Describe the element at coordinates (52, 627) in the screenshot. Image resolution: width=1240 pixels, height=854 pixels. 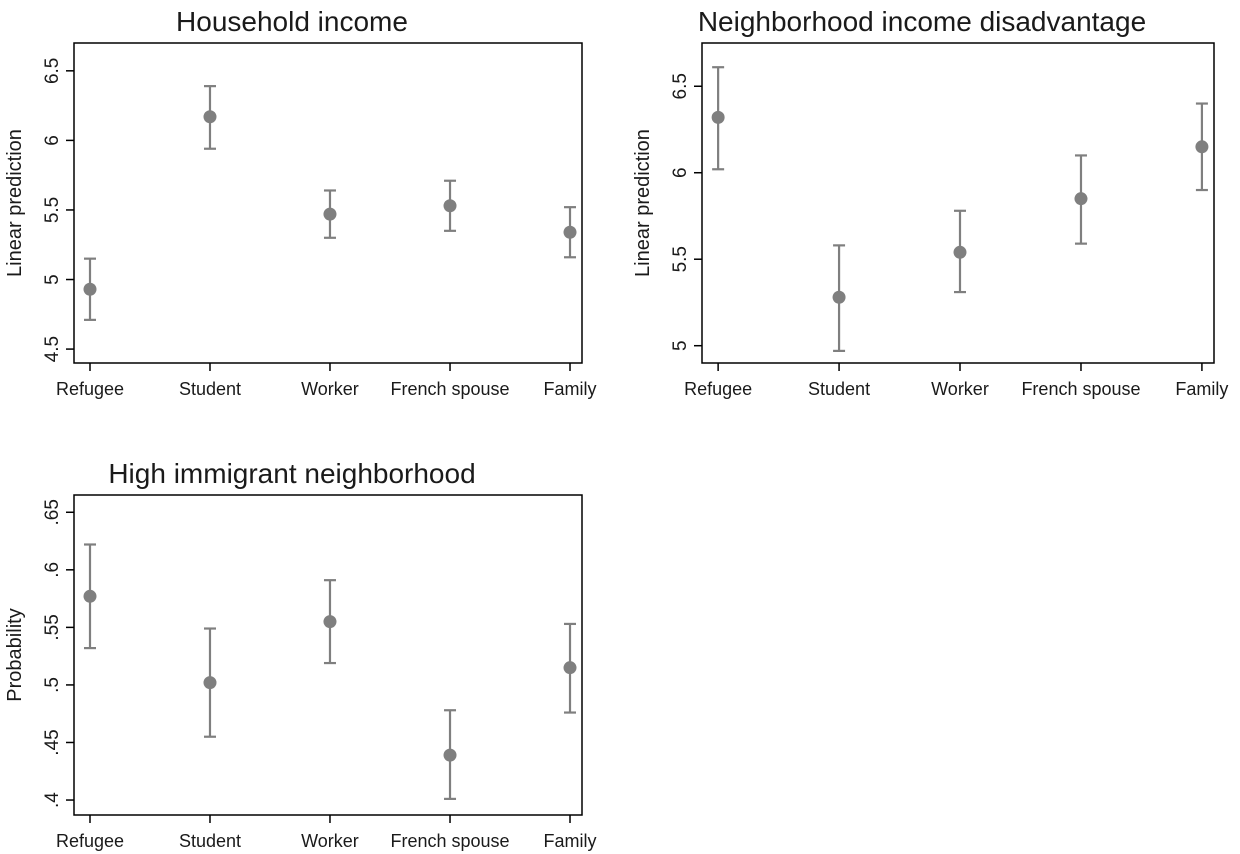
I see `y-tick-label: .55` at that location.